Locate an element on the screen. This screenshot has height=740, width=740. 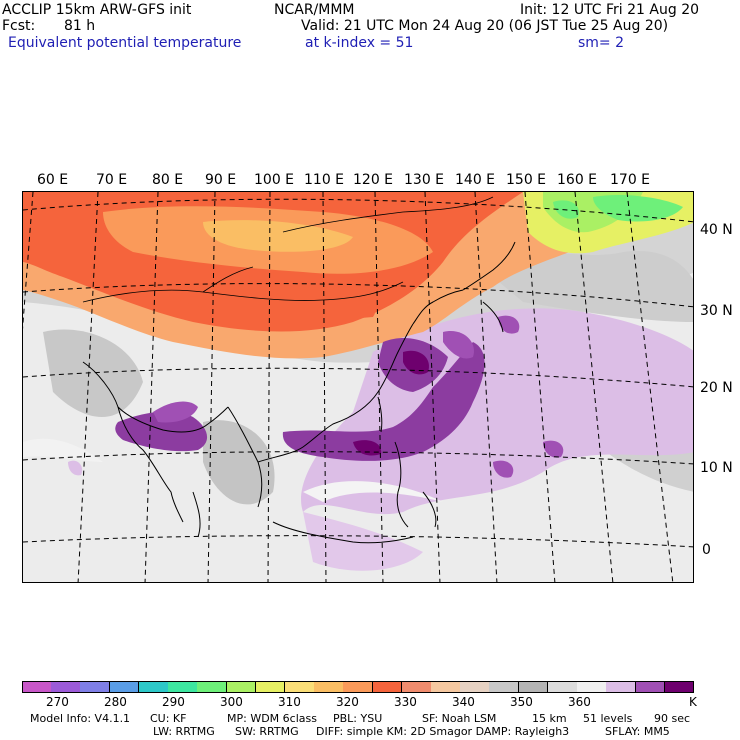
lon-label: 110 E is located at coordinates (324, 180).